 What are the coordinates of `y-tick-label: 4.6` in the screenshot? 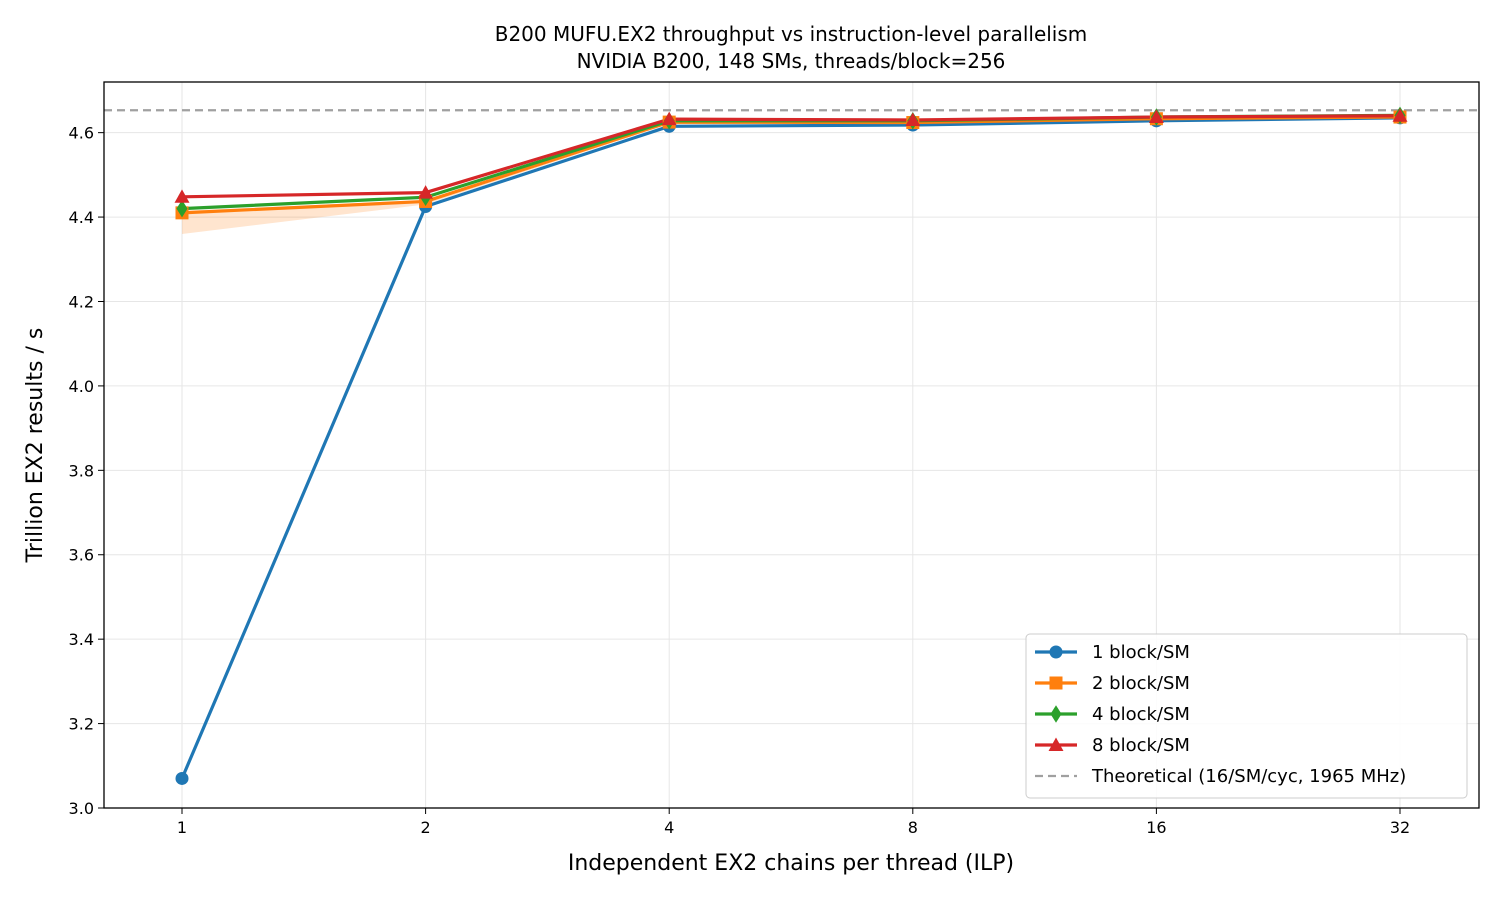 It's located at (81, 133).